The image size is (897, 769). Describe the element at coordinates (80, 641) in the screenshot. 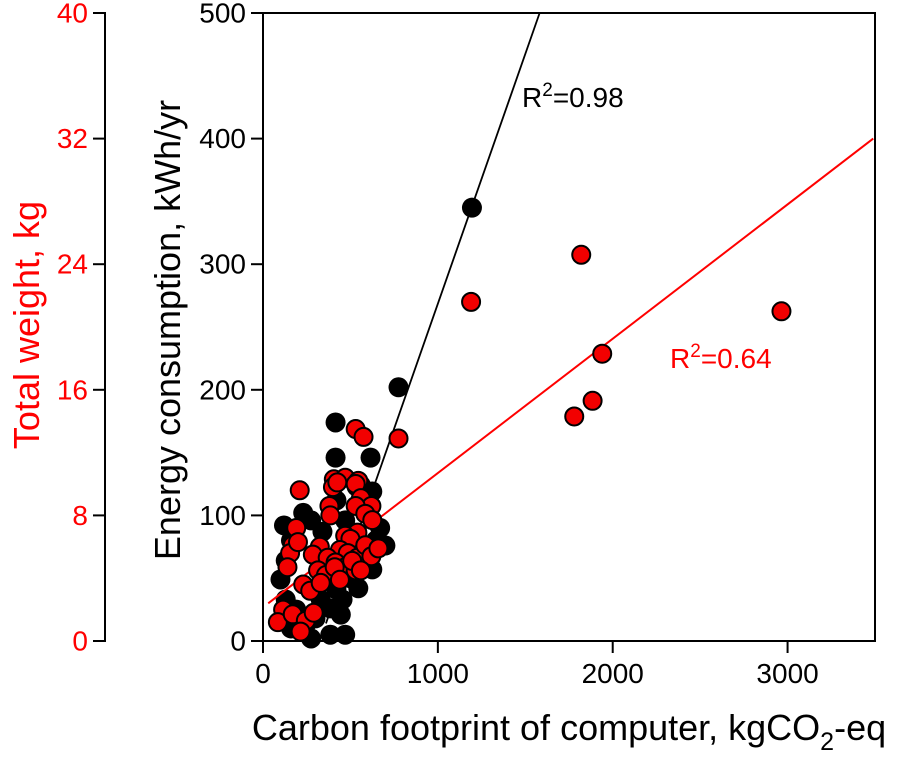

I see `weight-axis-tick-label: 0` at that location.